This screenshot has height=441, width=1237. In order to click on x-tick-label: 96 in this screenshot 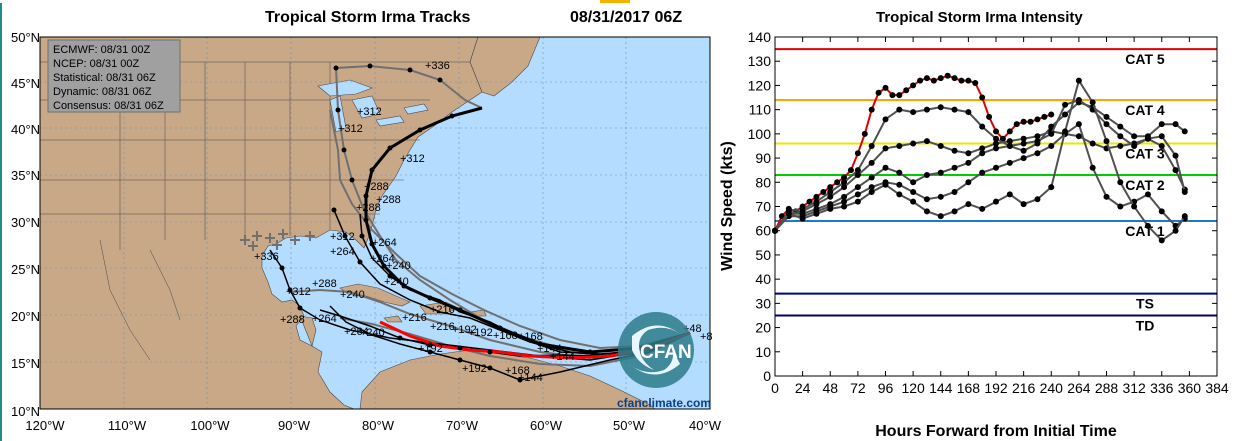, I will do `click(886, 388)`.